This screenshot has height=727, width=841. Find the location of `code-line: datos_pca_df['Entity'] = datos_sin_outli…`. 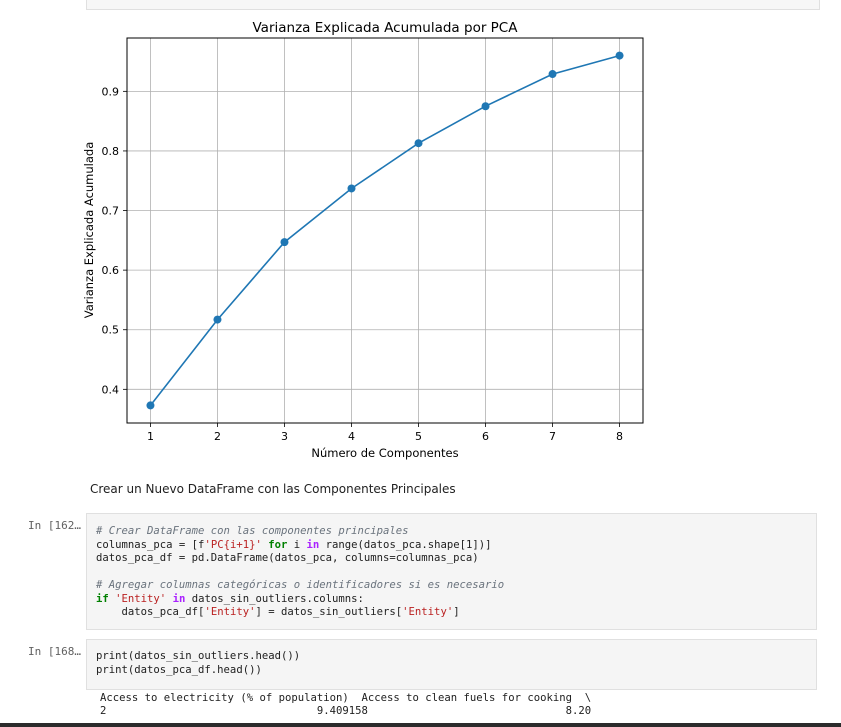

code-line: datos_pca_df['Entity'] = datos_sin_outli… is located at coordinates (456, 613).